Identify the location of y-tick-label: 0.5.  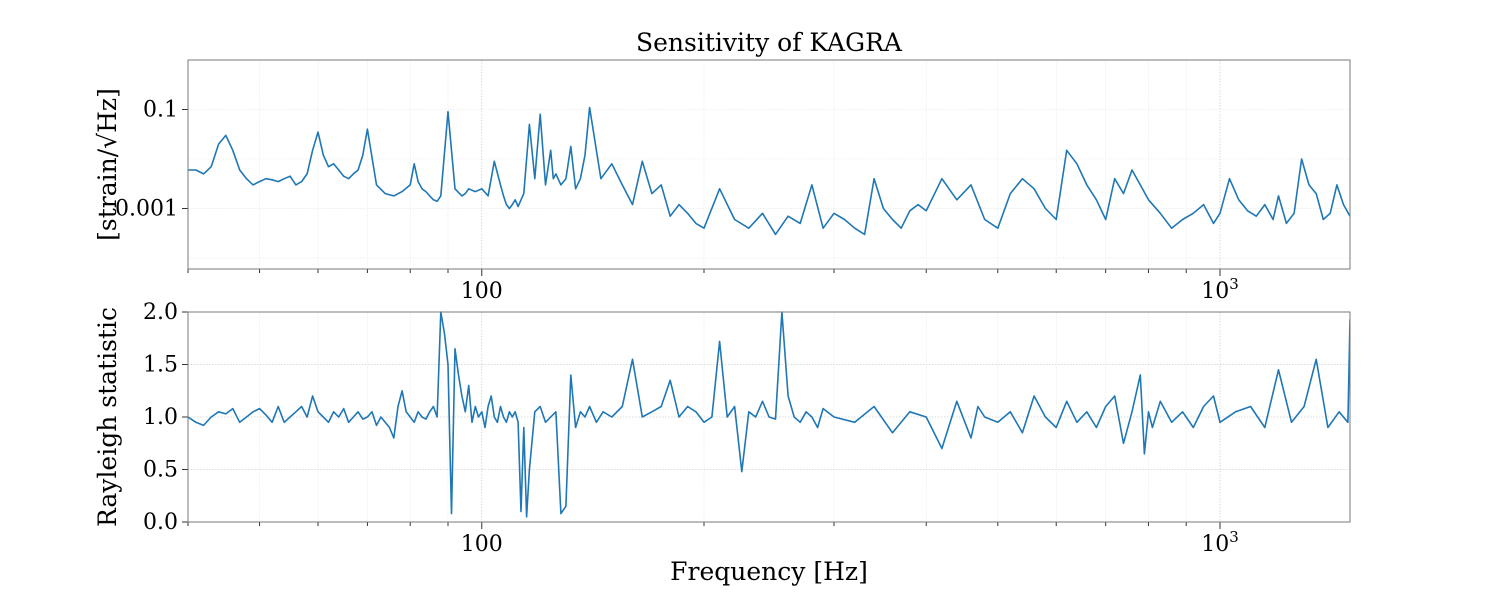
(160, 470).